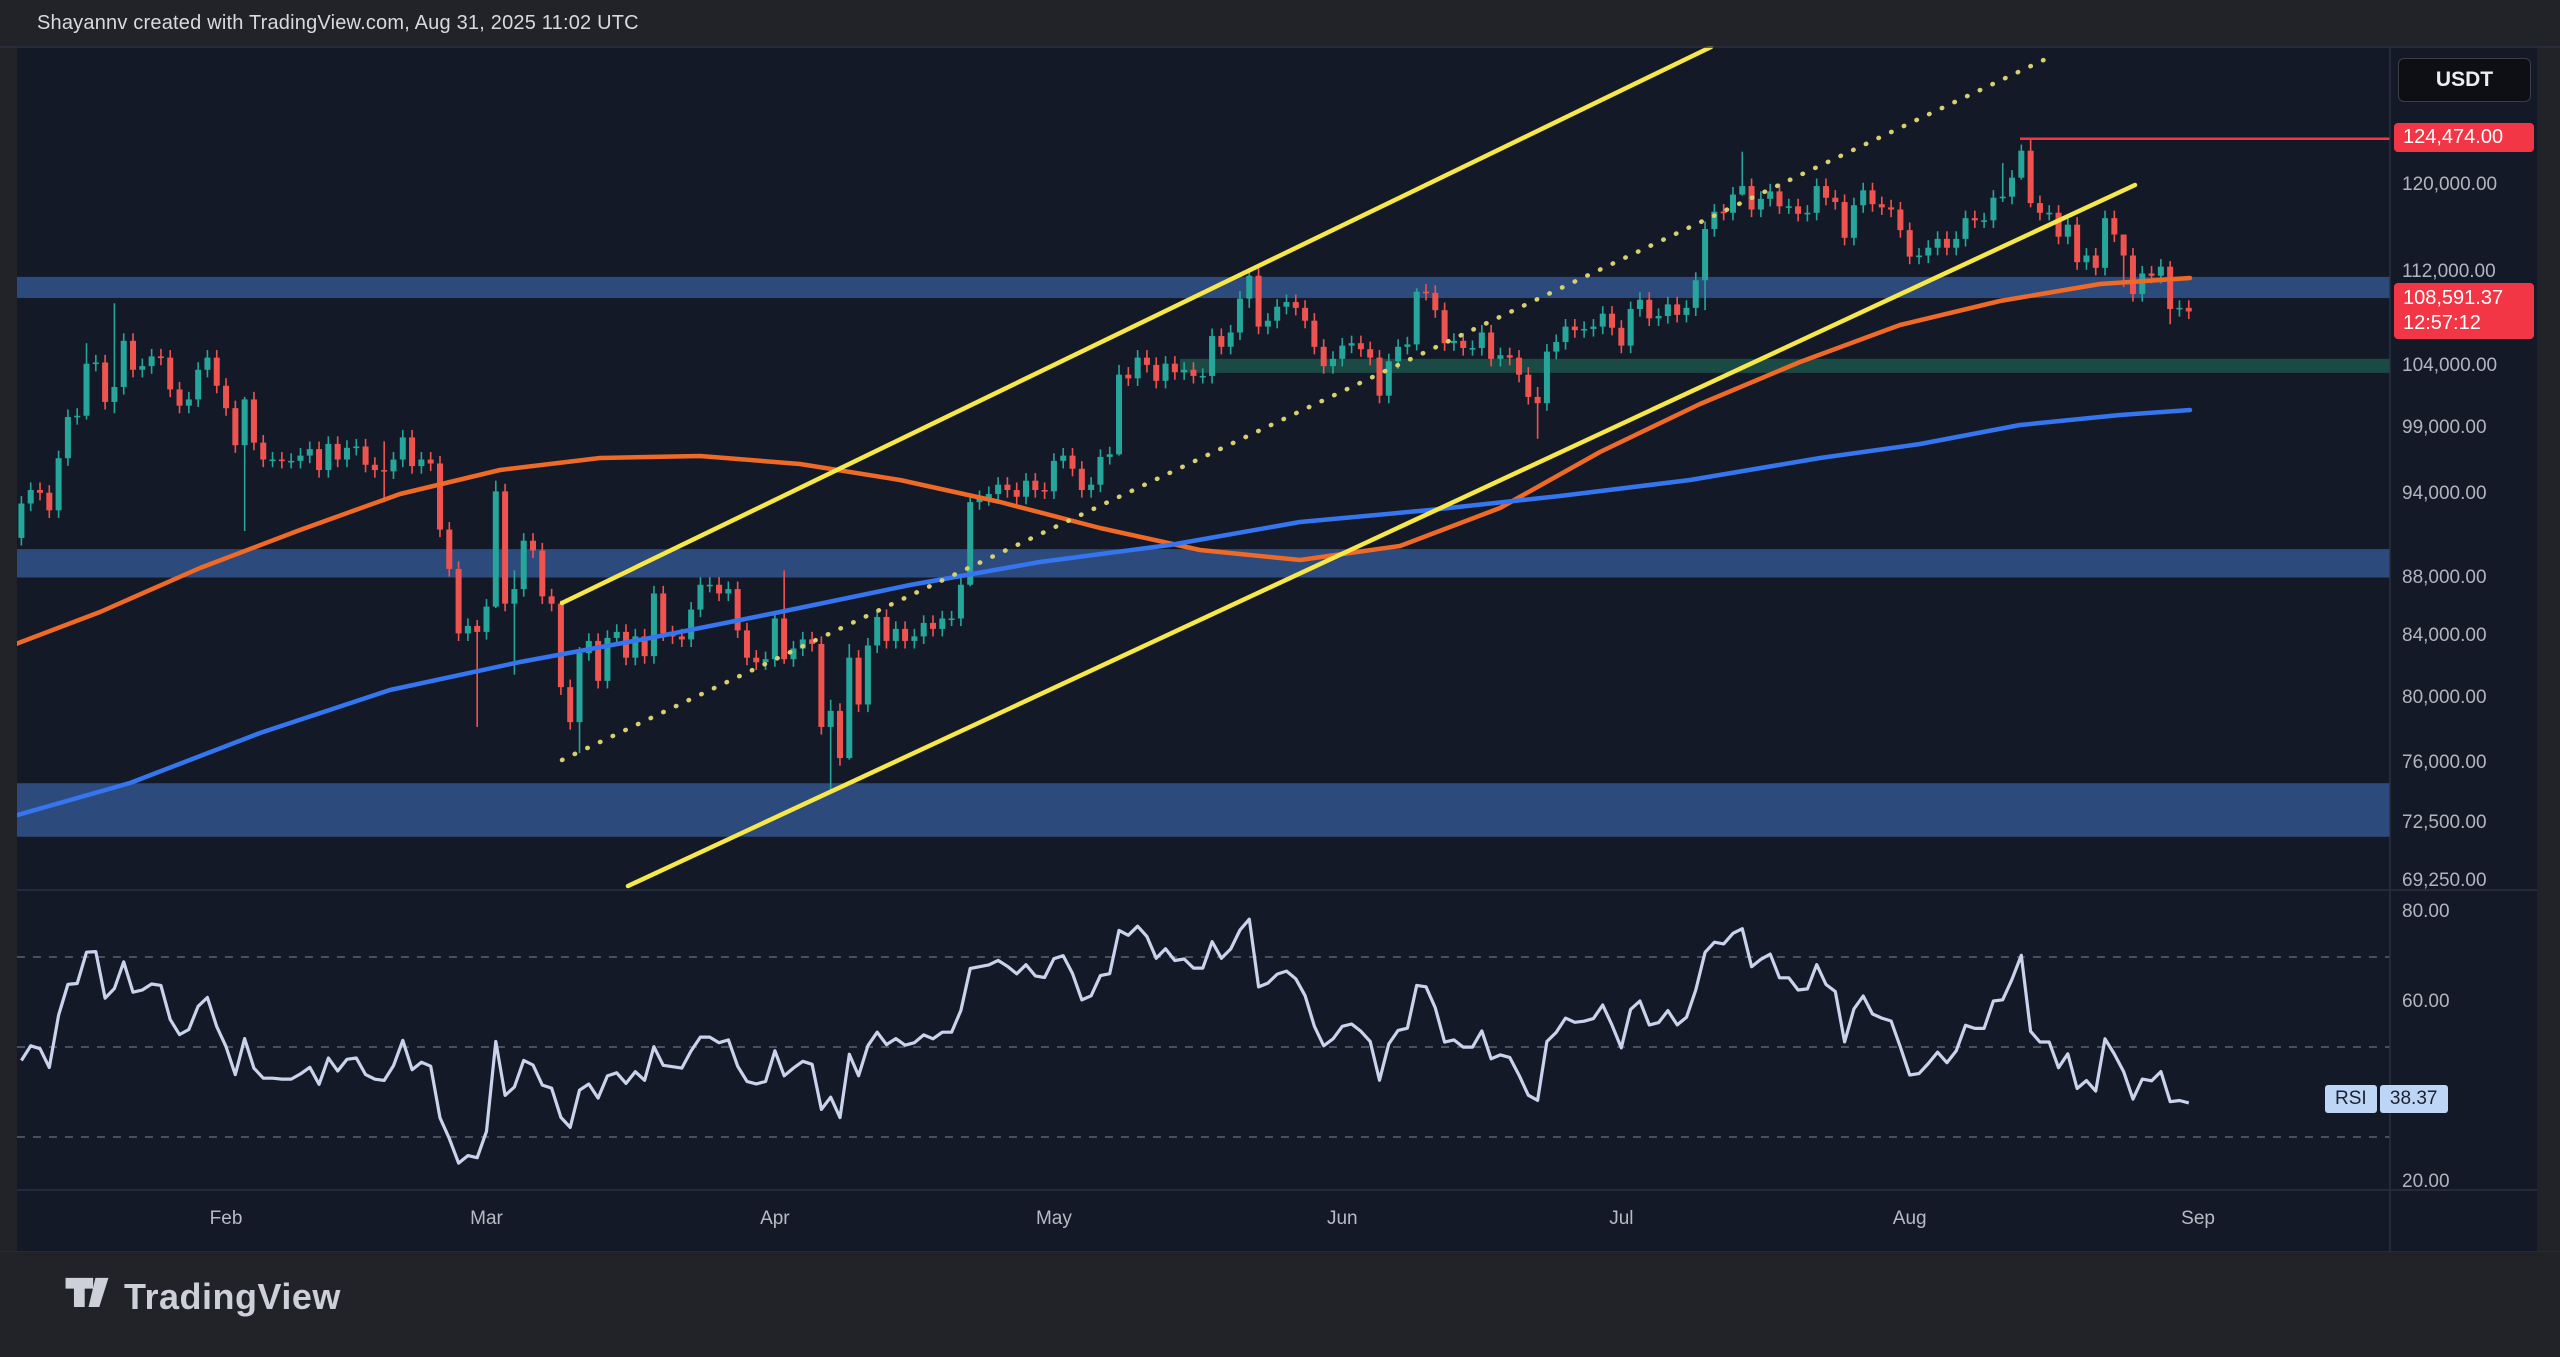  What do you see at coordinates (2464, 137) in the screenshot?
I see `alert-price-tag: 124,474.00` at bounding box center [2464, 137].